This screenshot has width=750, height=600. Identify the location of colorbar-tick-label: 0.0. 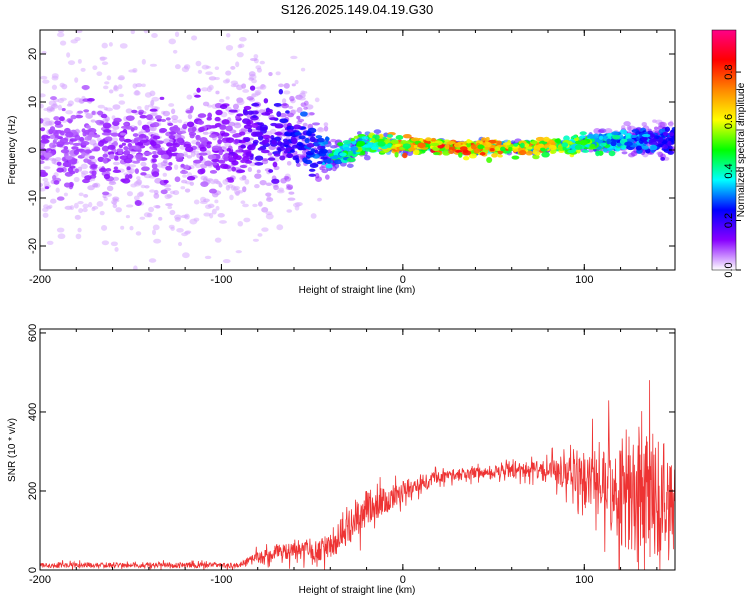
(729, 269).